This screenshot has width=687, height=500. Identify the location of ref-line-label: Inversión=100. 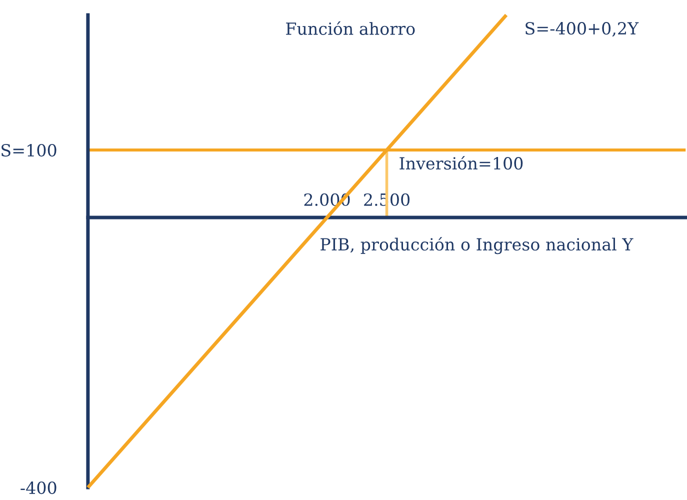
(461, 163).